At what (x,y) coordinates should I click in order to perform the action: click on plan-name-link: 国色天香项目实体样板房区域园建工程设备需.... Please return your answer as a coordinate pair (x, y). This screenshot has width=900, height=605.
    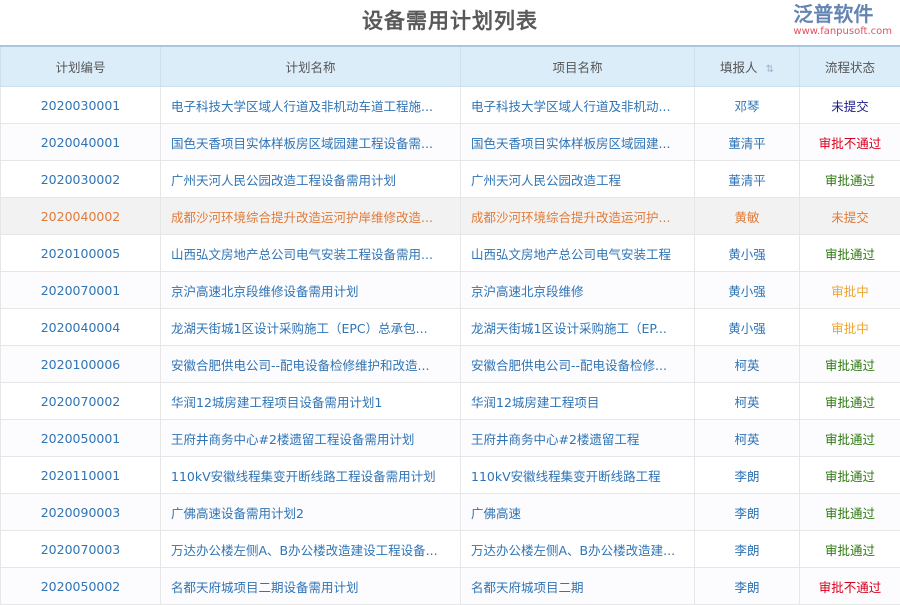
    Looking at the image, I should click on (311, 142).